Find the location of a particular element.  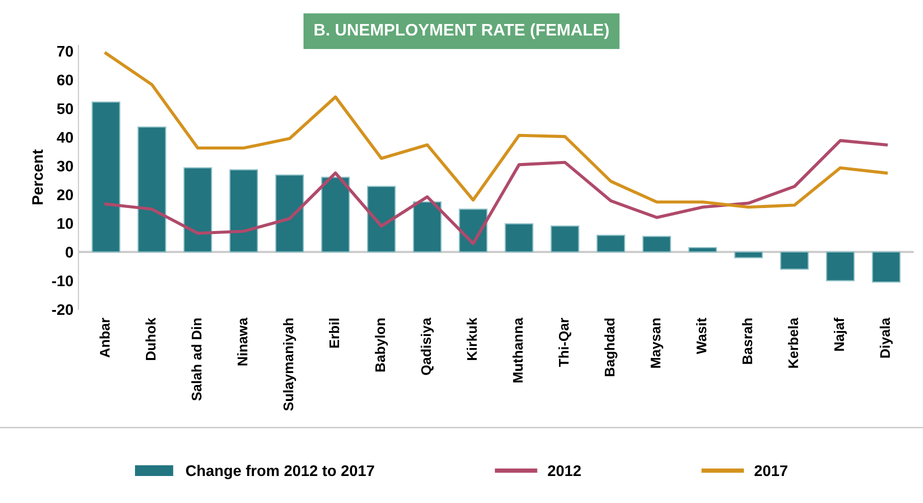

x-tick-label: Duhok is located at coordinates (150, 339).